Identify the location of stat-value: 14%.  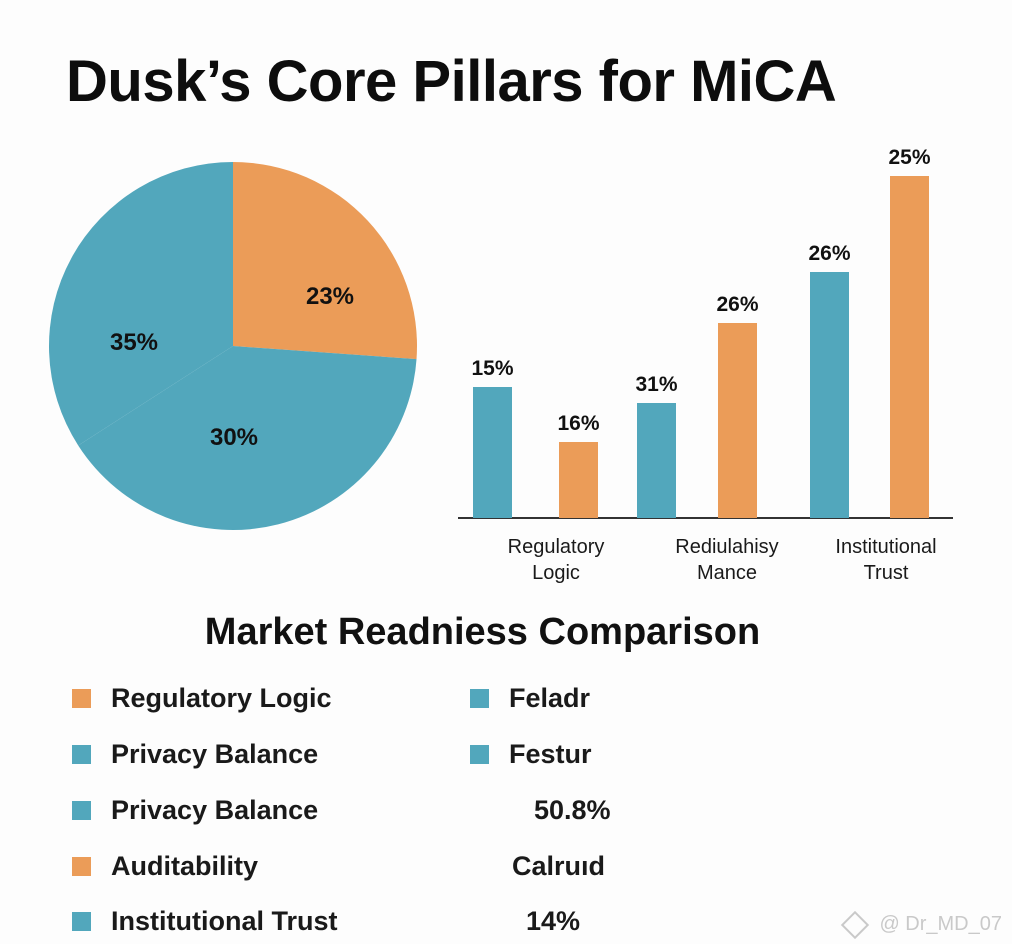
(553, 921).